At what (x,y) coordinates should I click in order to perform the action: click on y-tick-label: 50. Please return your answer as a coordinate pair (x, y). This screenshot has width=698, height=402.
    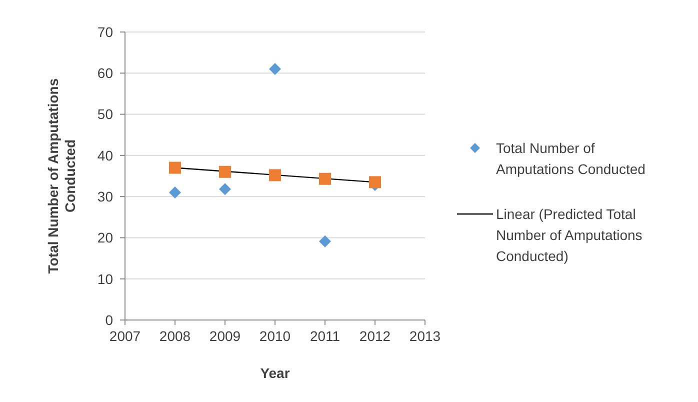
    Looking at the image, I should click on (105, 114).